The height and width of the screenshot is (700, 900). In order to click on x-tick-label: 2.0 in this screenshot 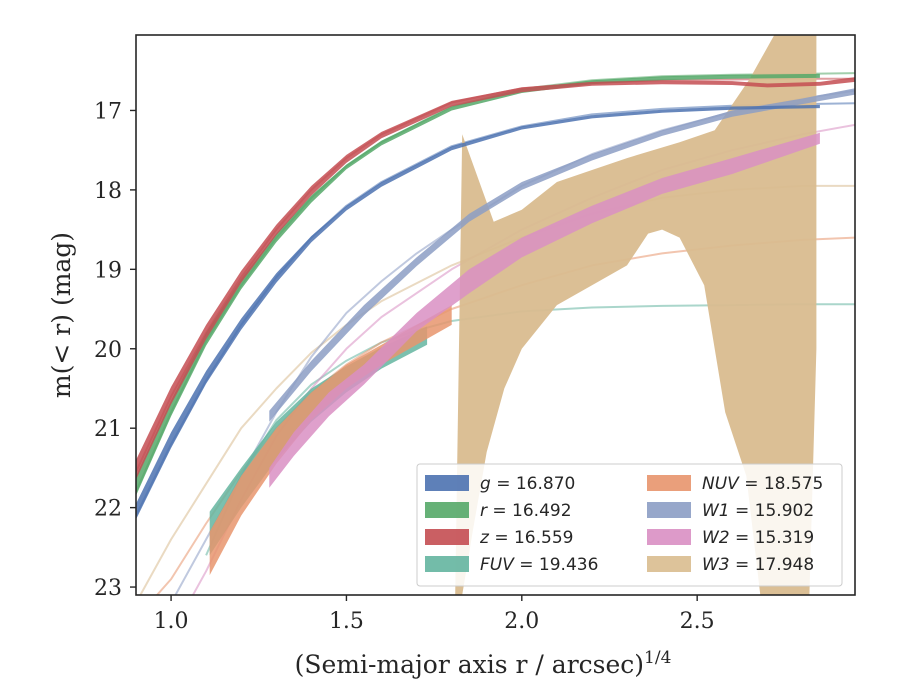, I will do `click(521, 621)`.